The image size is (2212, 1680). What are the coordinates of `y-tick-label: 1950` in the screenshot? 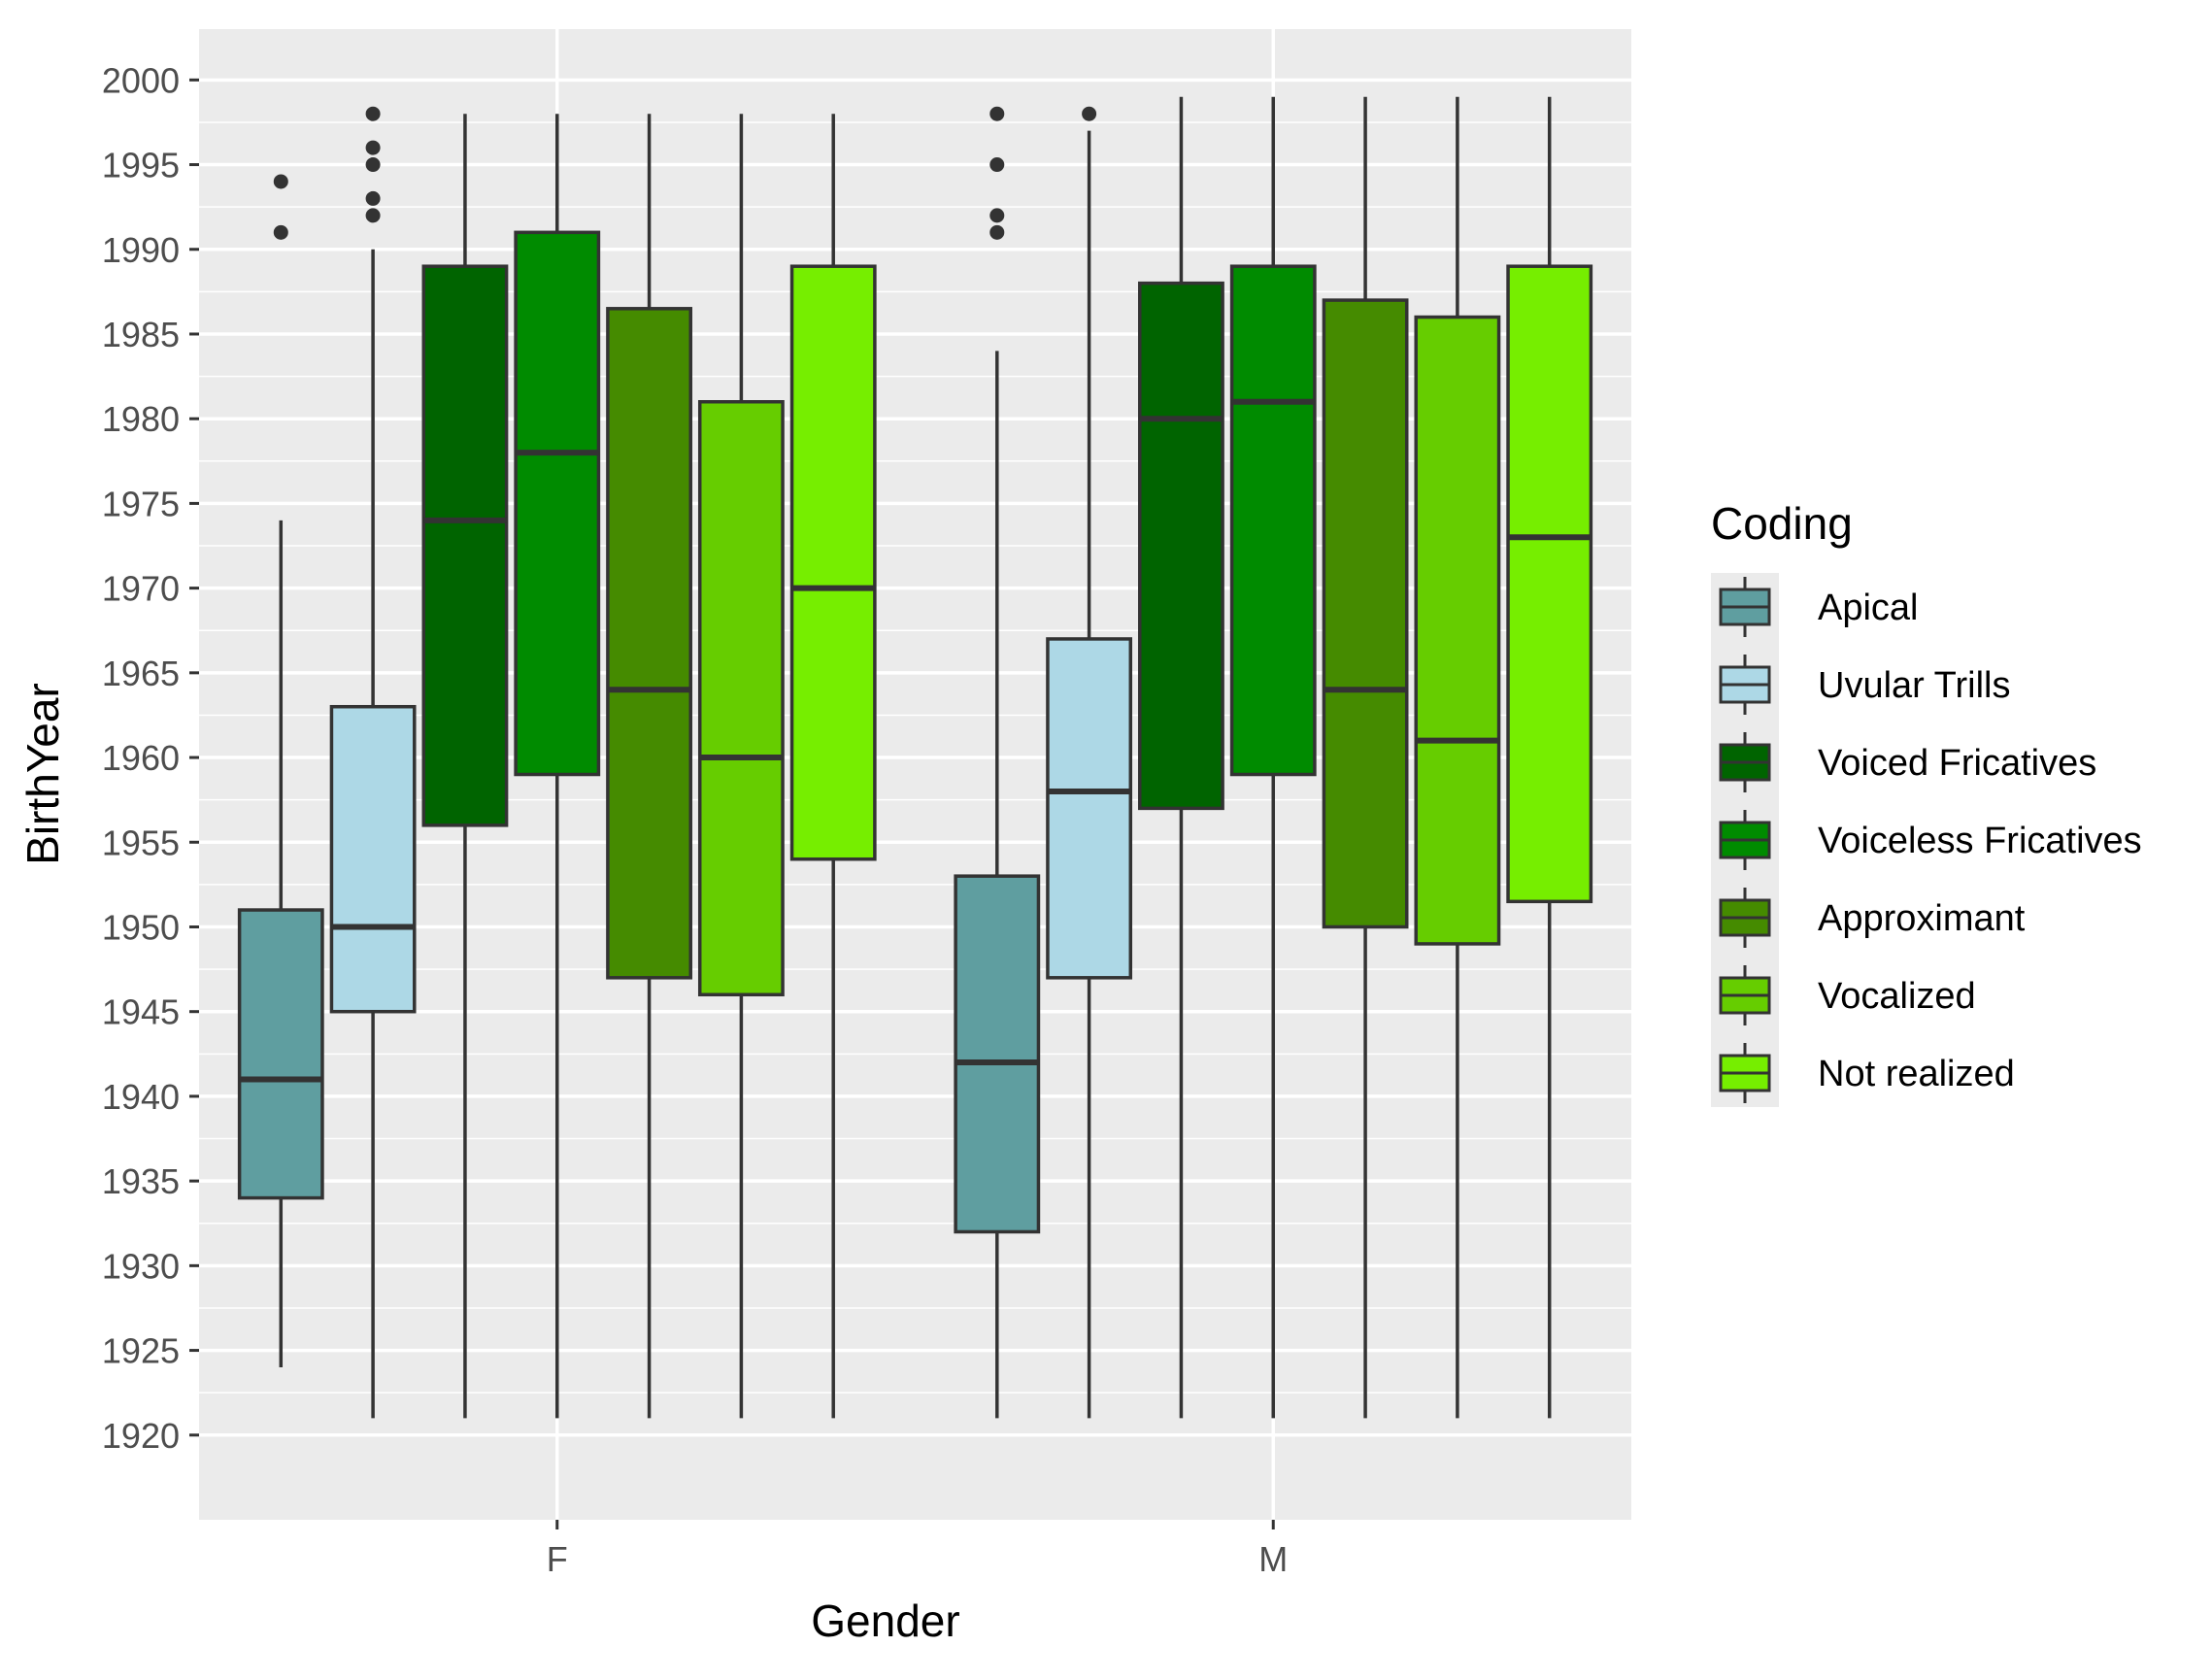 It's located at (141, 927).